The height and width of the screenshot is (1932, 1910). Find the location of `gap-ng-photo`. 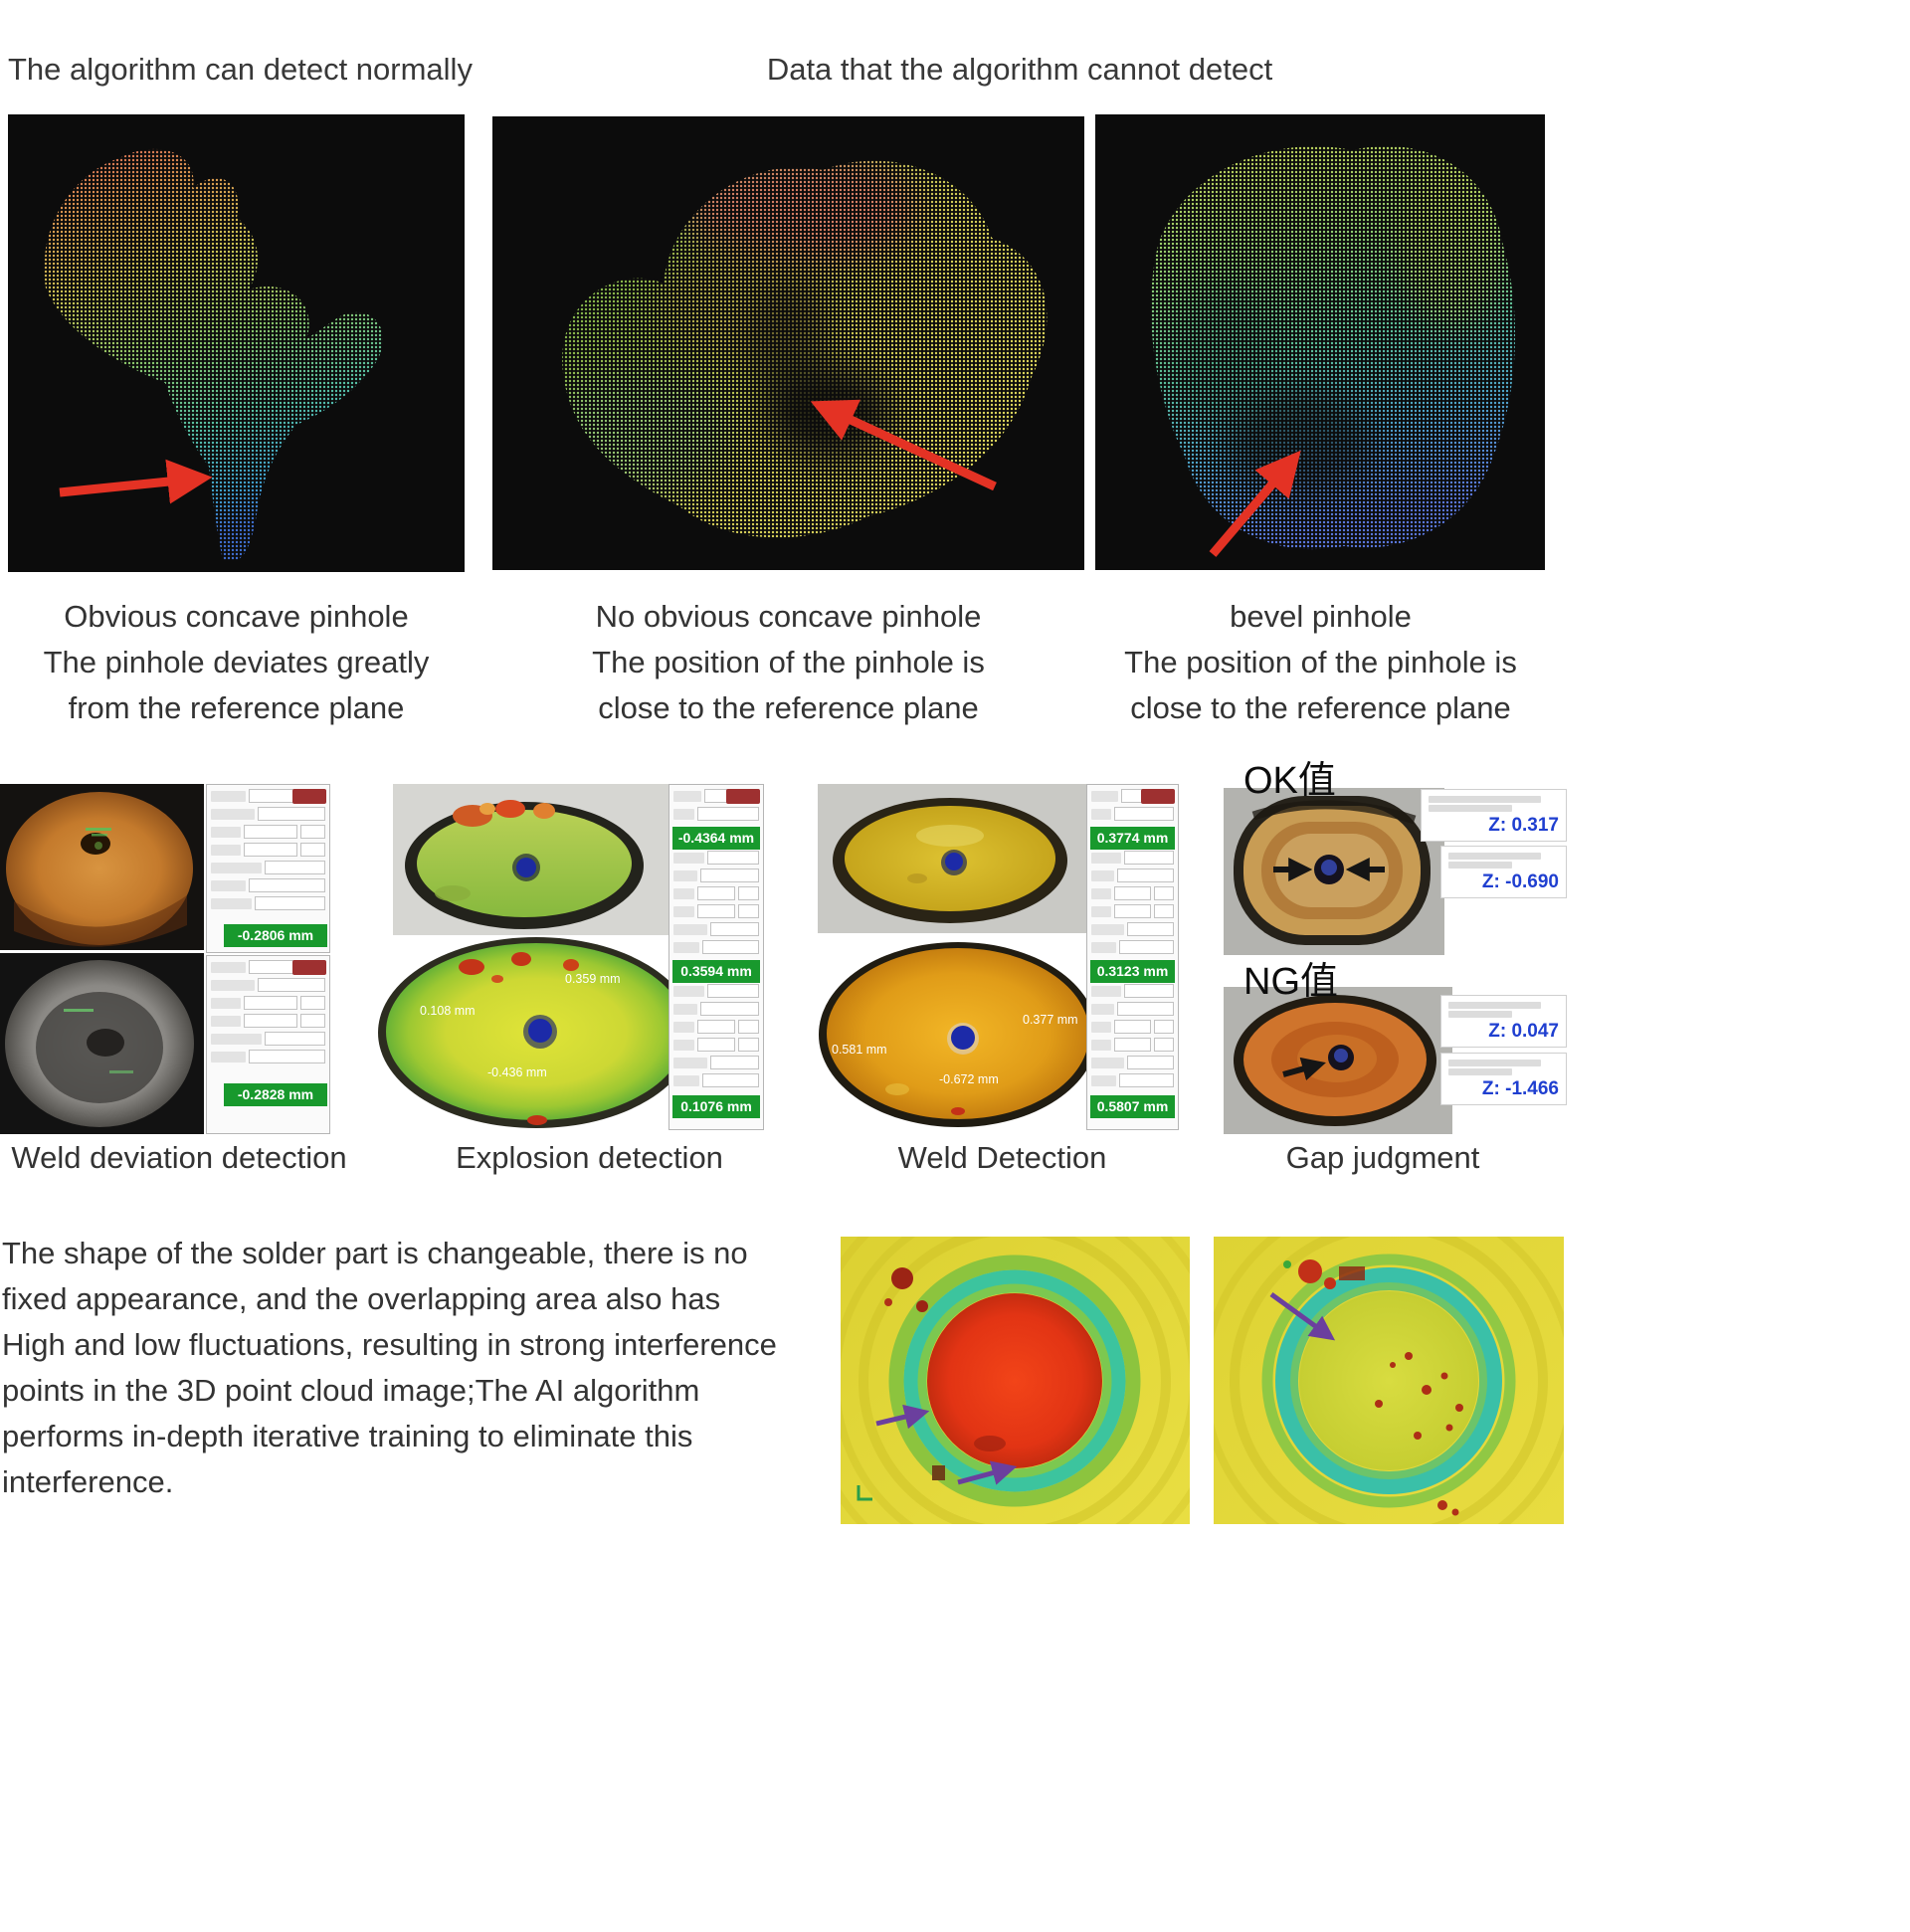

gap-ng-photo is located at coordinates (1338, 1060).